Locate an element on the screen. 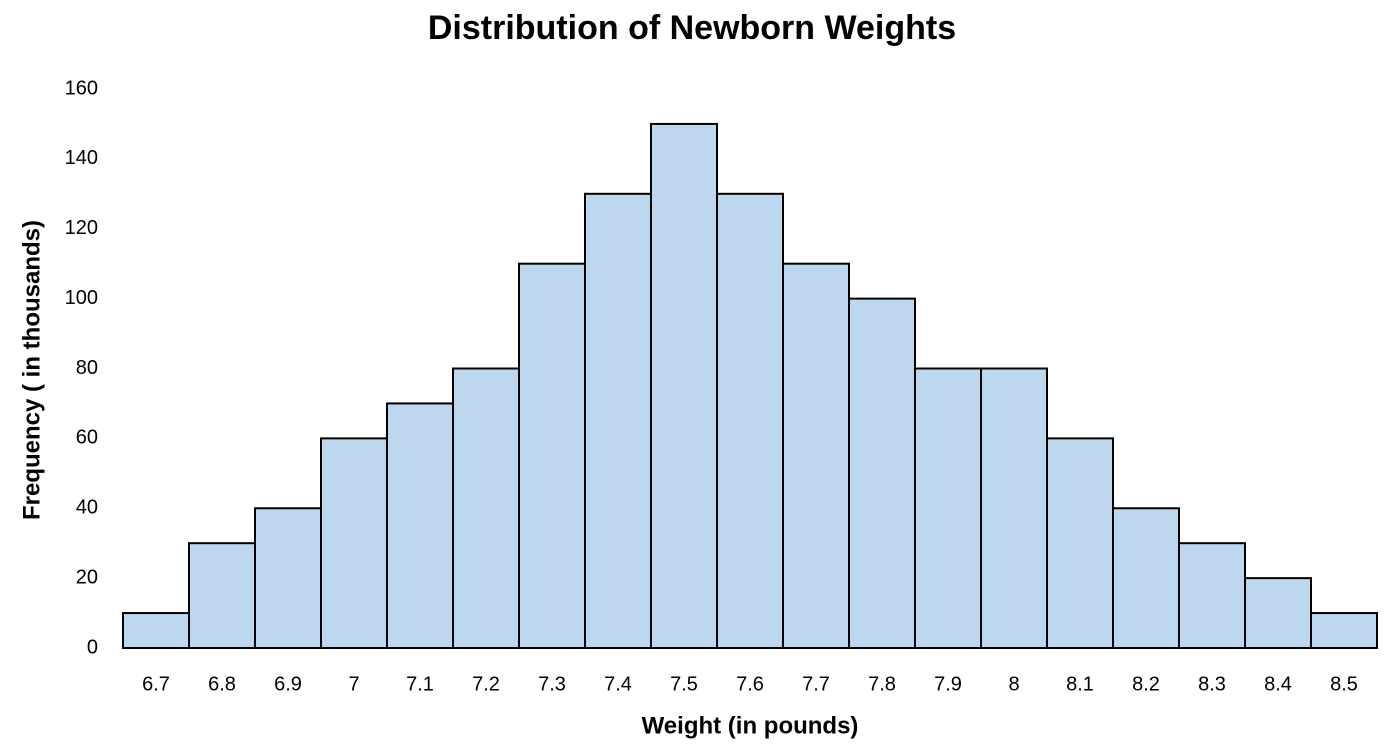 This screenshot has height=744, width=1399. y-tick-label: 100 is located at coordinates (81, 298).